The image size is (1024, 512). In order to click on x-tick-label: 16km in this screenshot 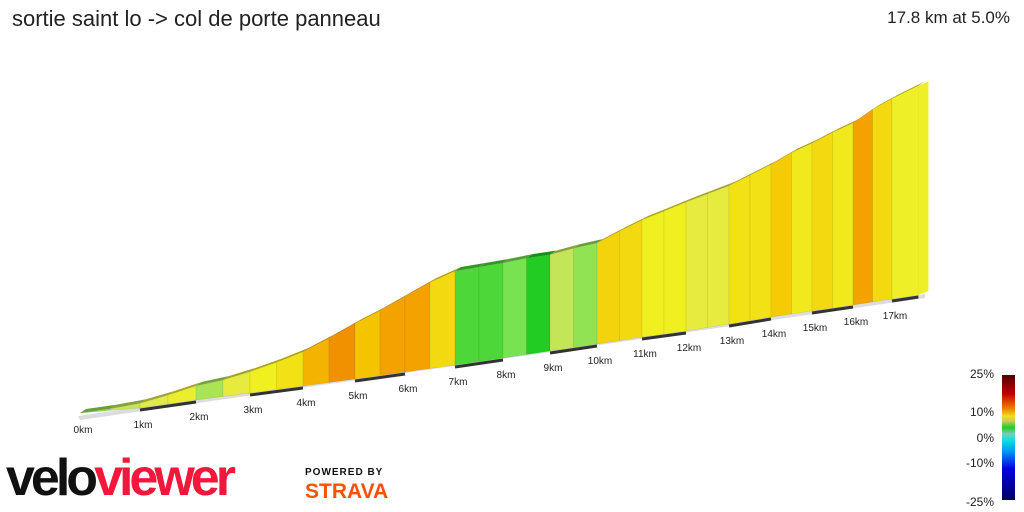, I will do `click(856, 322)`.